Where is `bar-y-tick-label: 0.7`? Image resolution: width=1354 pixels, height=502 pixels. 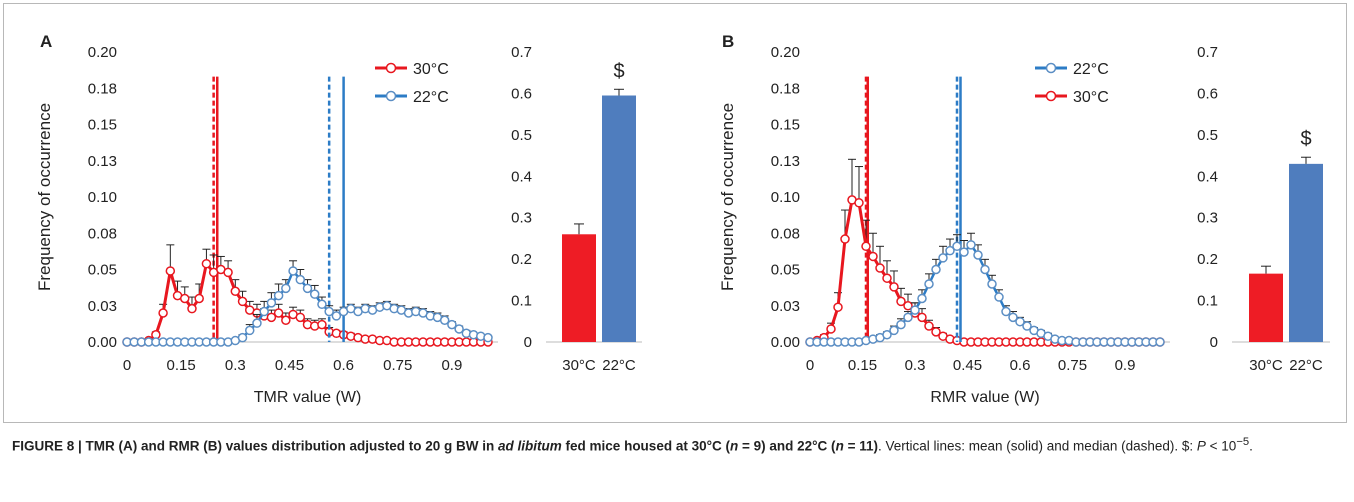
bar-y-tick-label: 0.7 is located at coordinates (1207, 52).